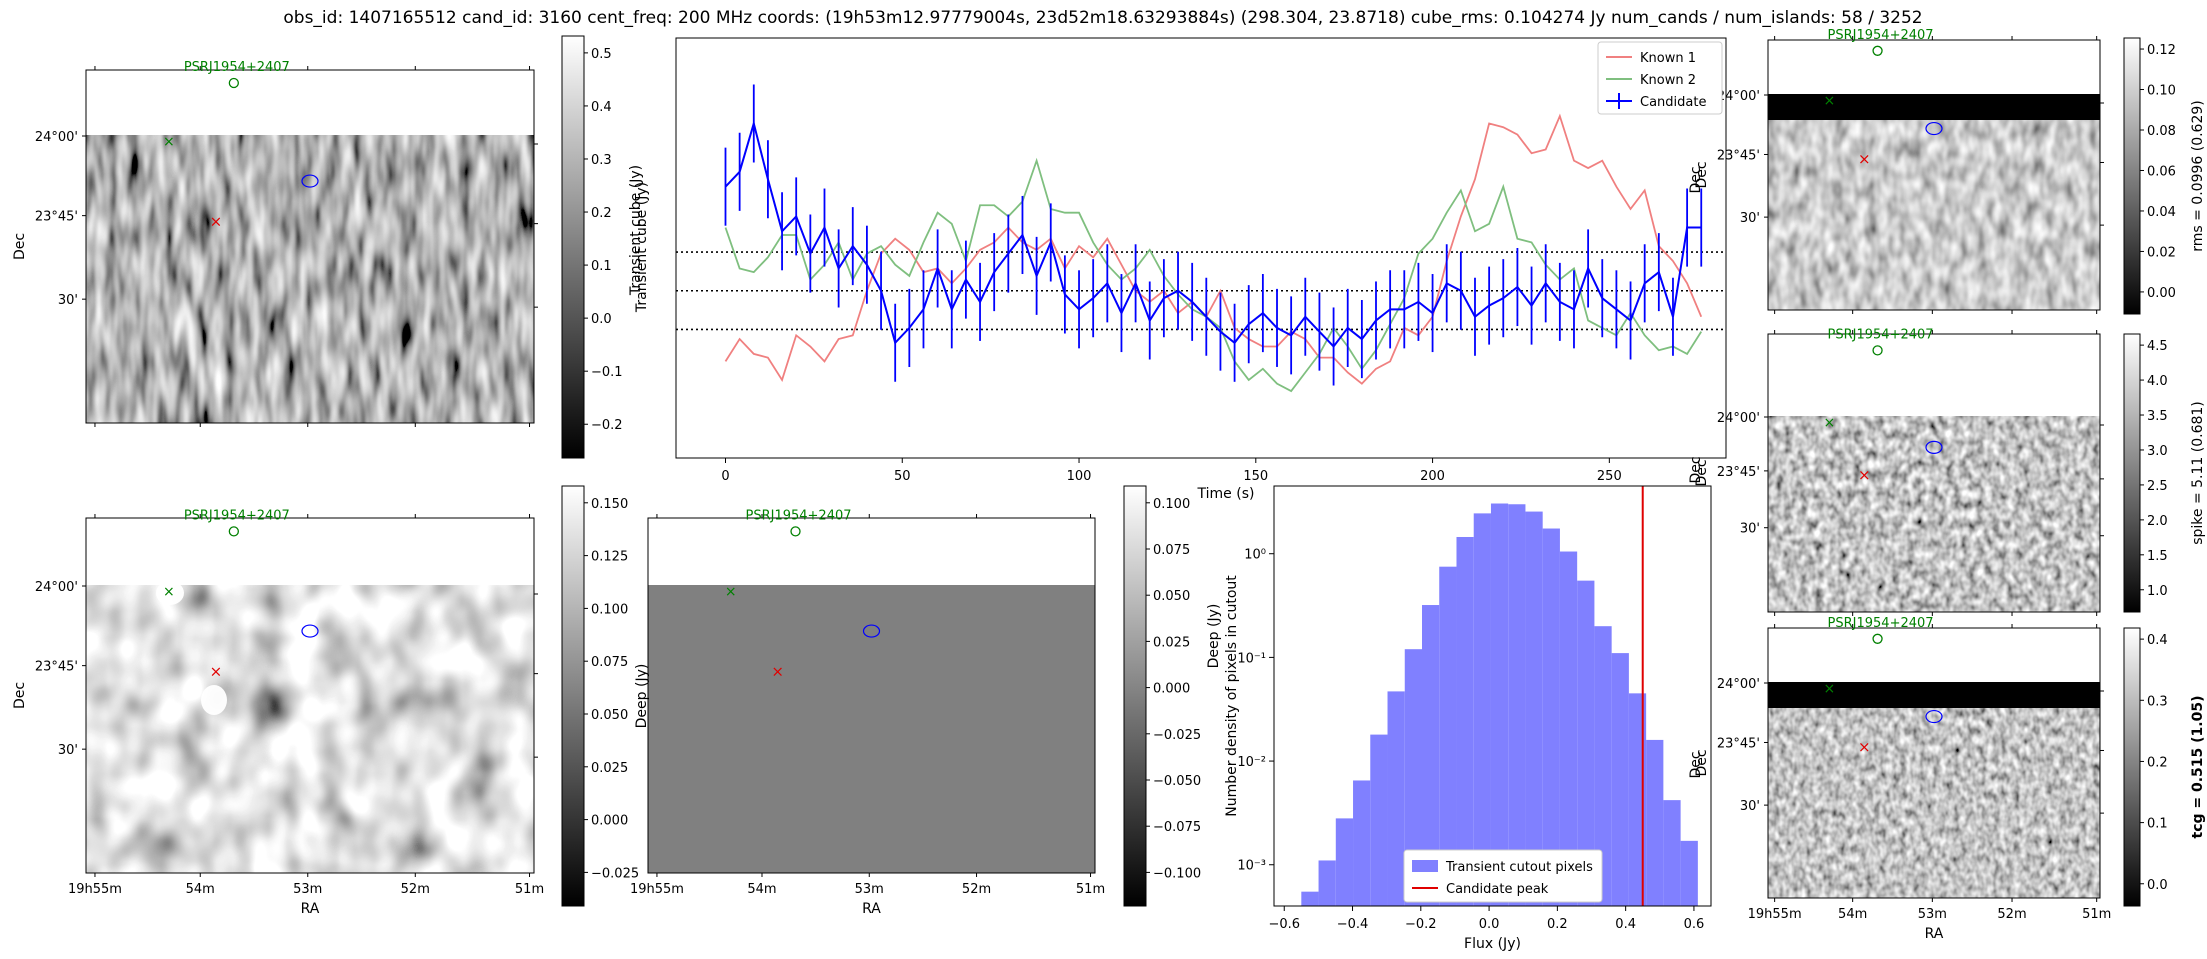 The width and height of the screenshot is (2207, 959). What do you see at coordinates (1738, 472) in the screenshot?
I see `spike-dec-tick-label: 23°45'` at bounding box center [1738, 472].